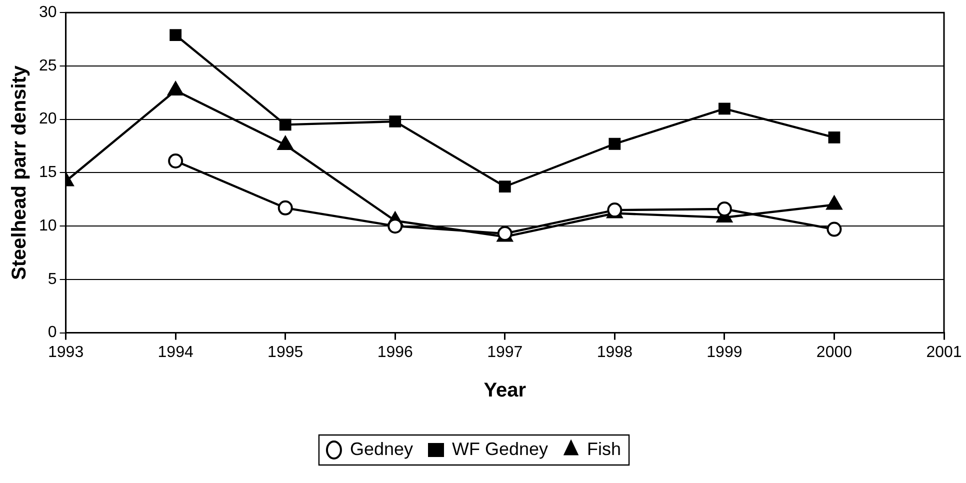 The height and width of the screenshot is (483, 966). Describe the element at coordinates (395, 352) in the screenshot. I see `x-tick-label: 1996` at that location.